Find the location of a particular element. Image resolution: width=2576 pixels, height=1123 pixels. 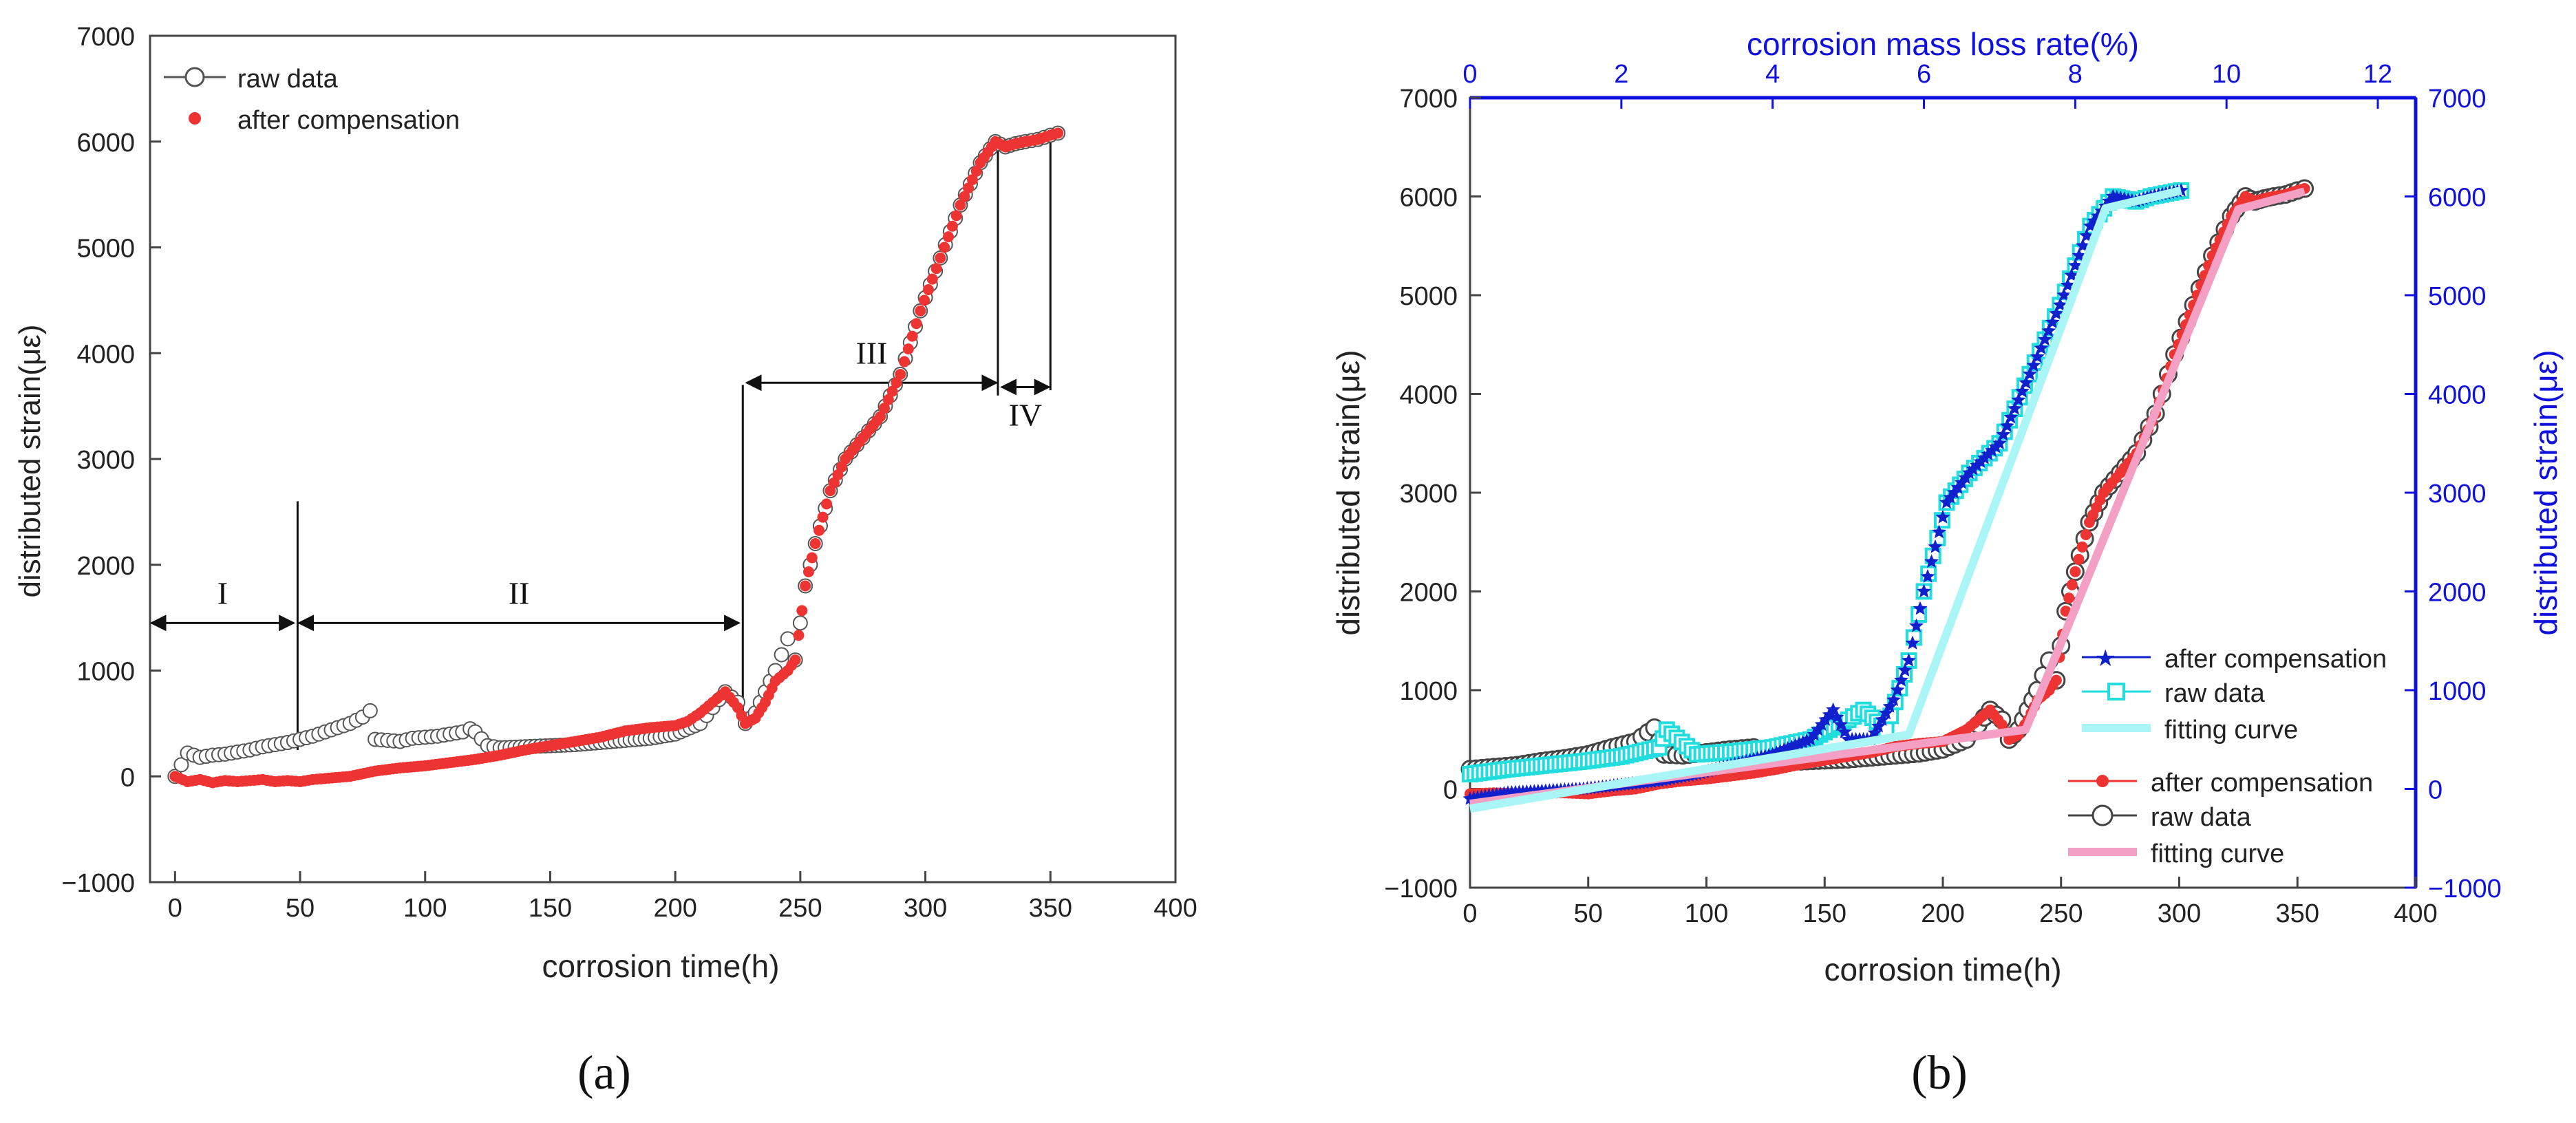

panel-a-phase-label-iv: IV is located at coordinates (1026, 414).